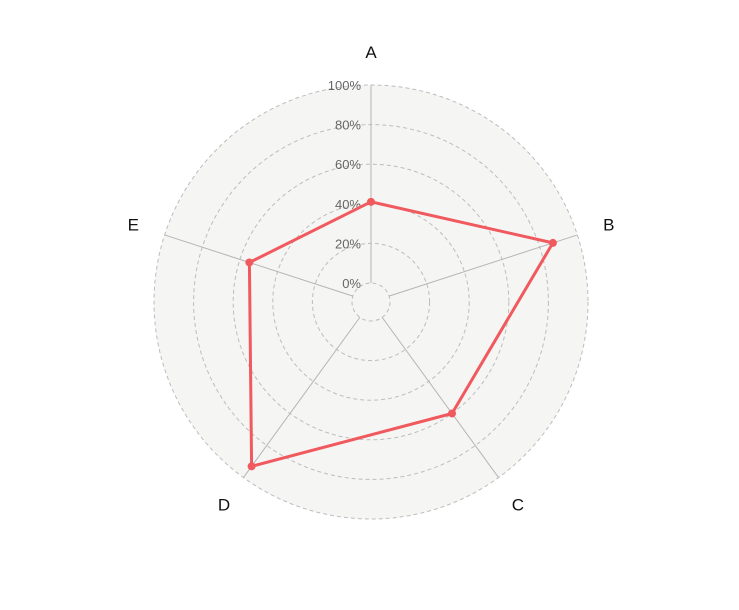 Image resolution: width=739 pixels, height=610 pixels. What do you see at coordinates (518, 504) in the screenshot?
I see `category-label: C` at bounding box center [518, 504].